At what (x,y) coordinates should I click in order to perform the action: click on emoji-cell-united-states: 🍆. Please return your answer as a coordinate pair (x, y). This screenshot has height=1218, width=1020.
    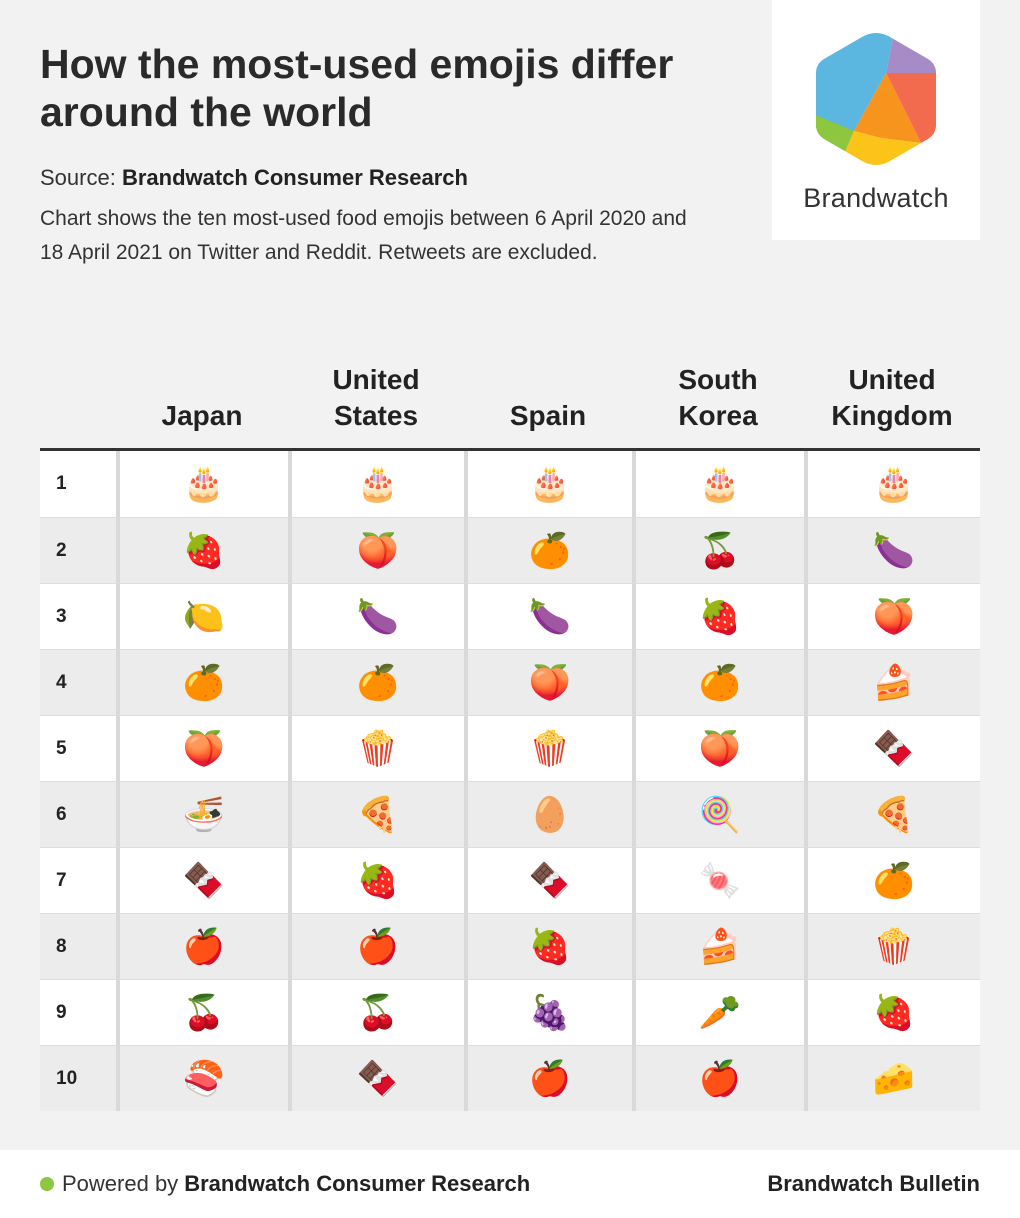
    Looking at the image, I should click on (376, 616).